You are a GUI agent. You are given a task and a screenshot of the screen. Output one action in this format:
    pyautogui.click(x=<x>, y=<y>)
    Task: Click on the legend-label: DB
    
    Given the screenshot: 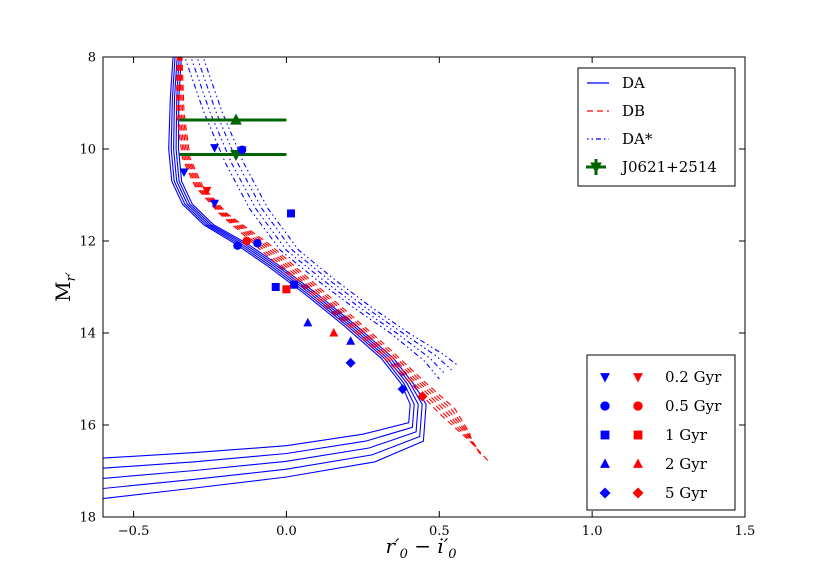 What is the action you would take?
    pyautogui.click(x=633, y=111)
    